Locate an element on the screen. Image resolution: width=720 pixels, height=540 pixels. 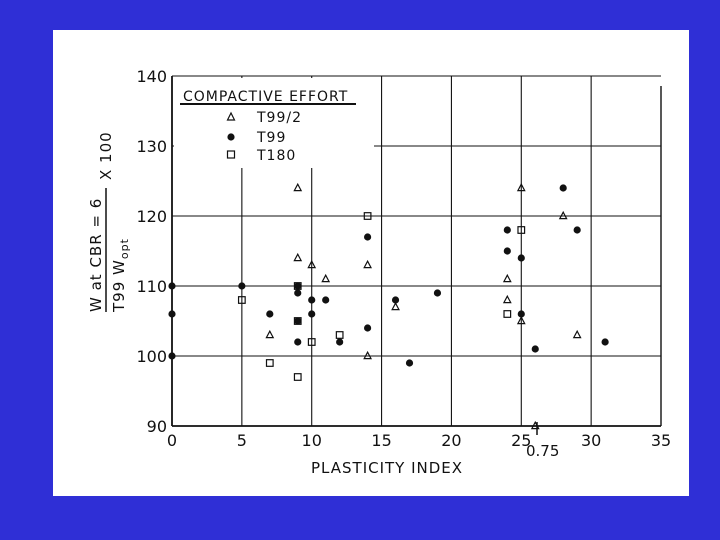
legend-square-marker is located at coordinates (231, 154).